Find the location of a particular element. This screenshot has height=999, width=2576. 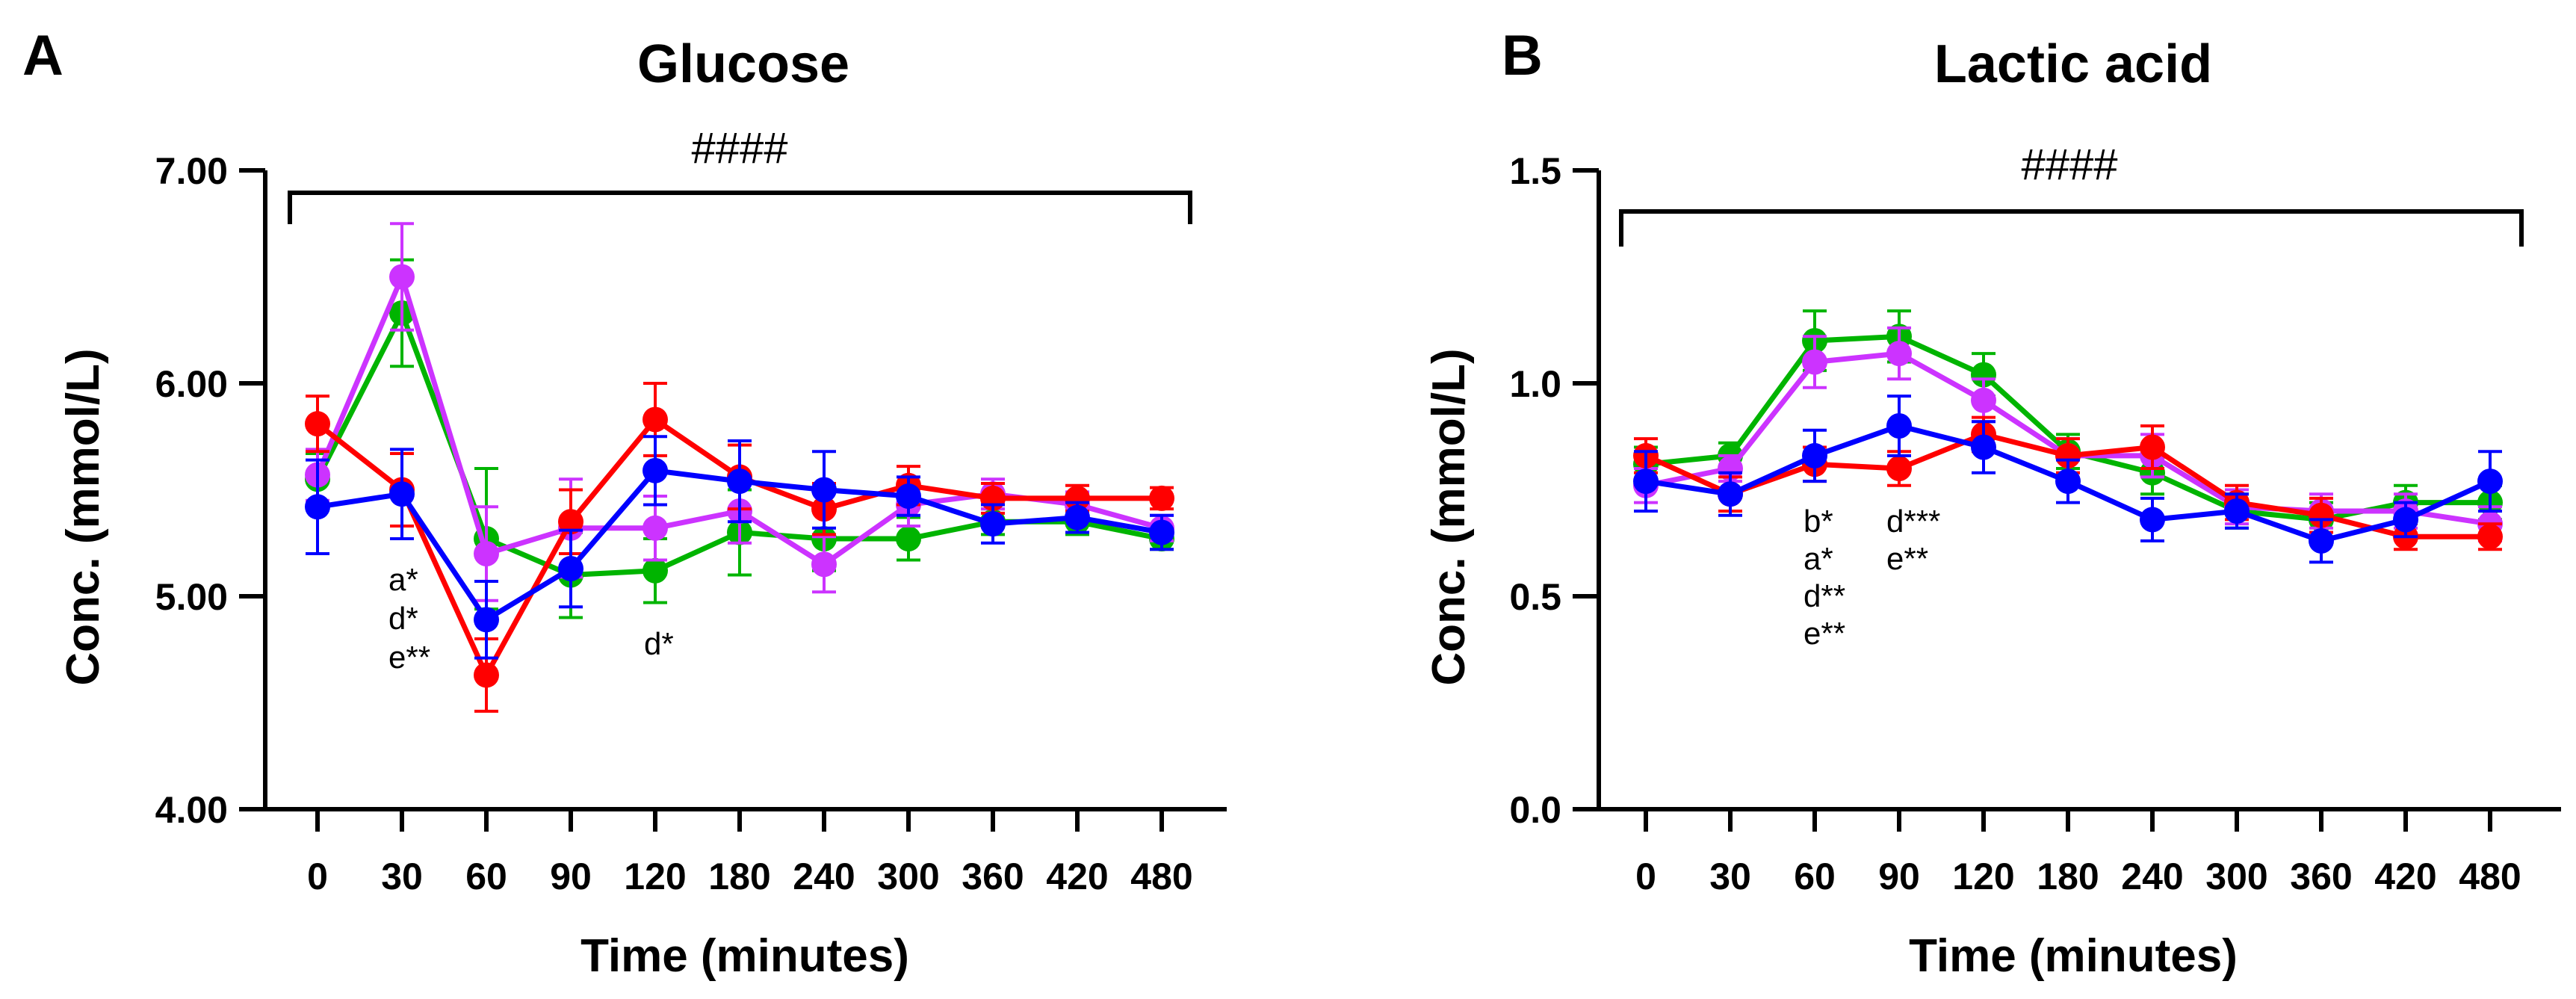

significance-marker: #### is located at coordinates (739, 148).